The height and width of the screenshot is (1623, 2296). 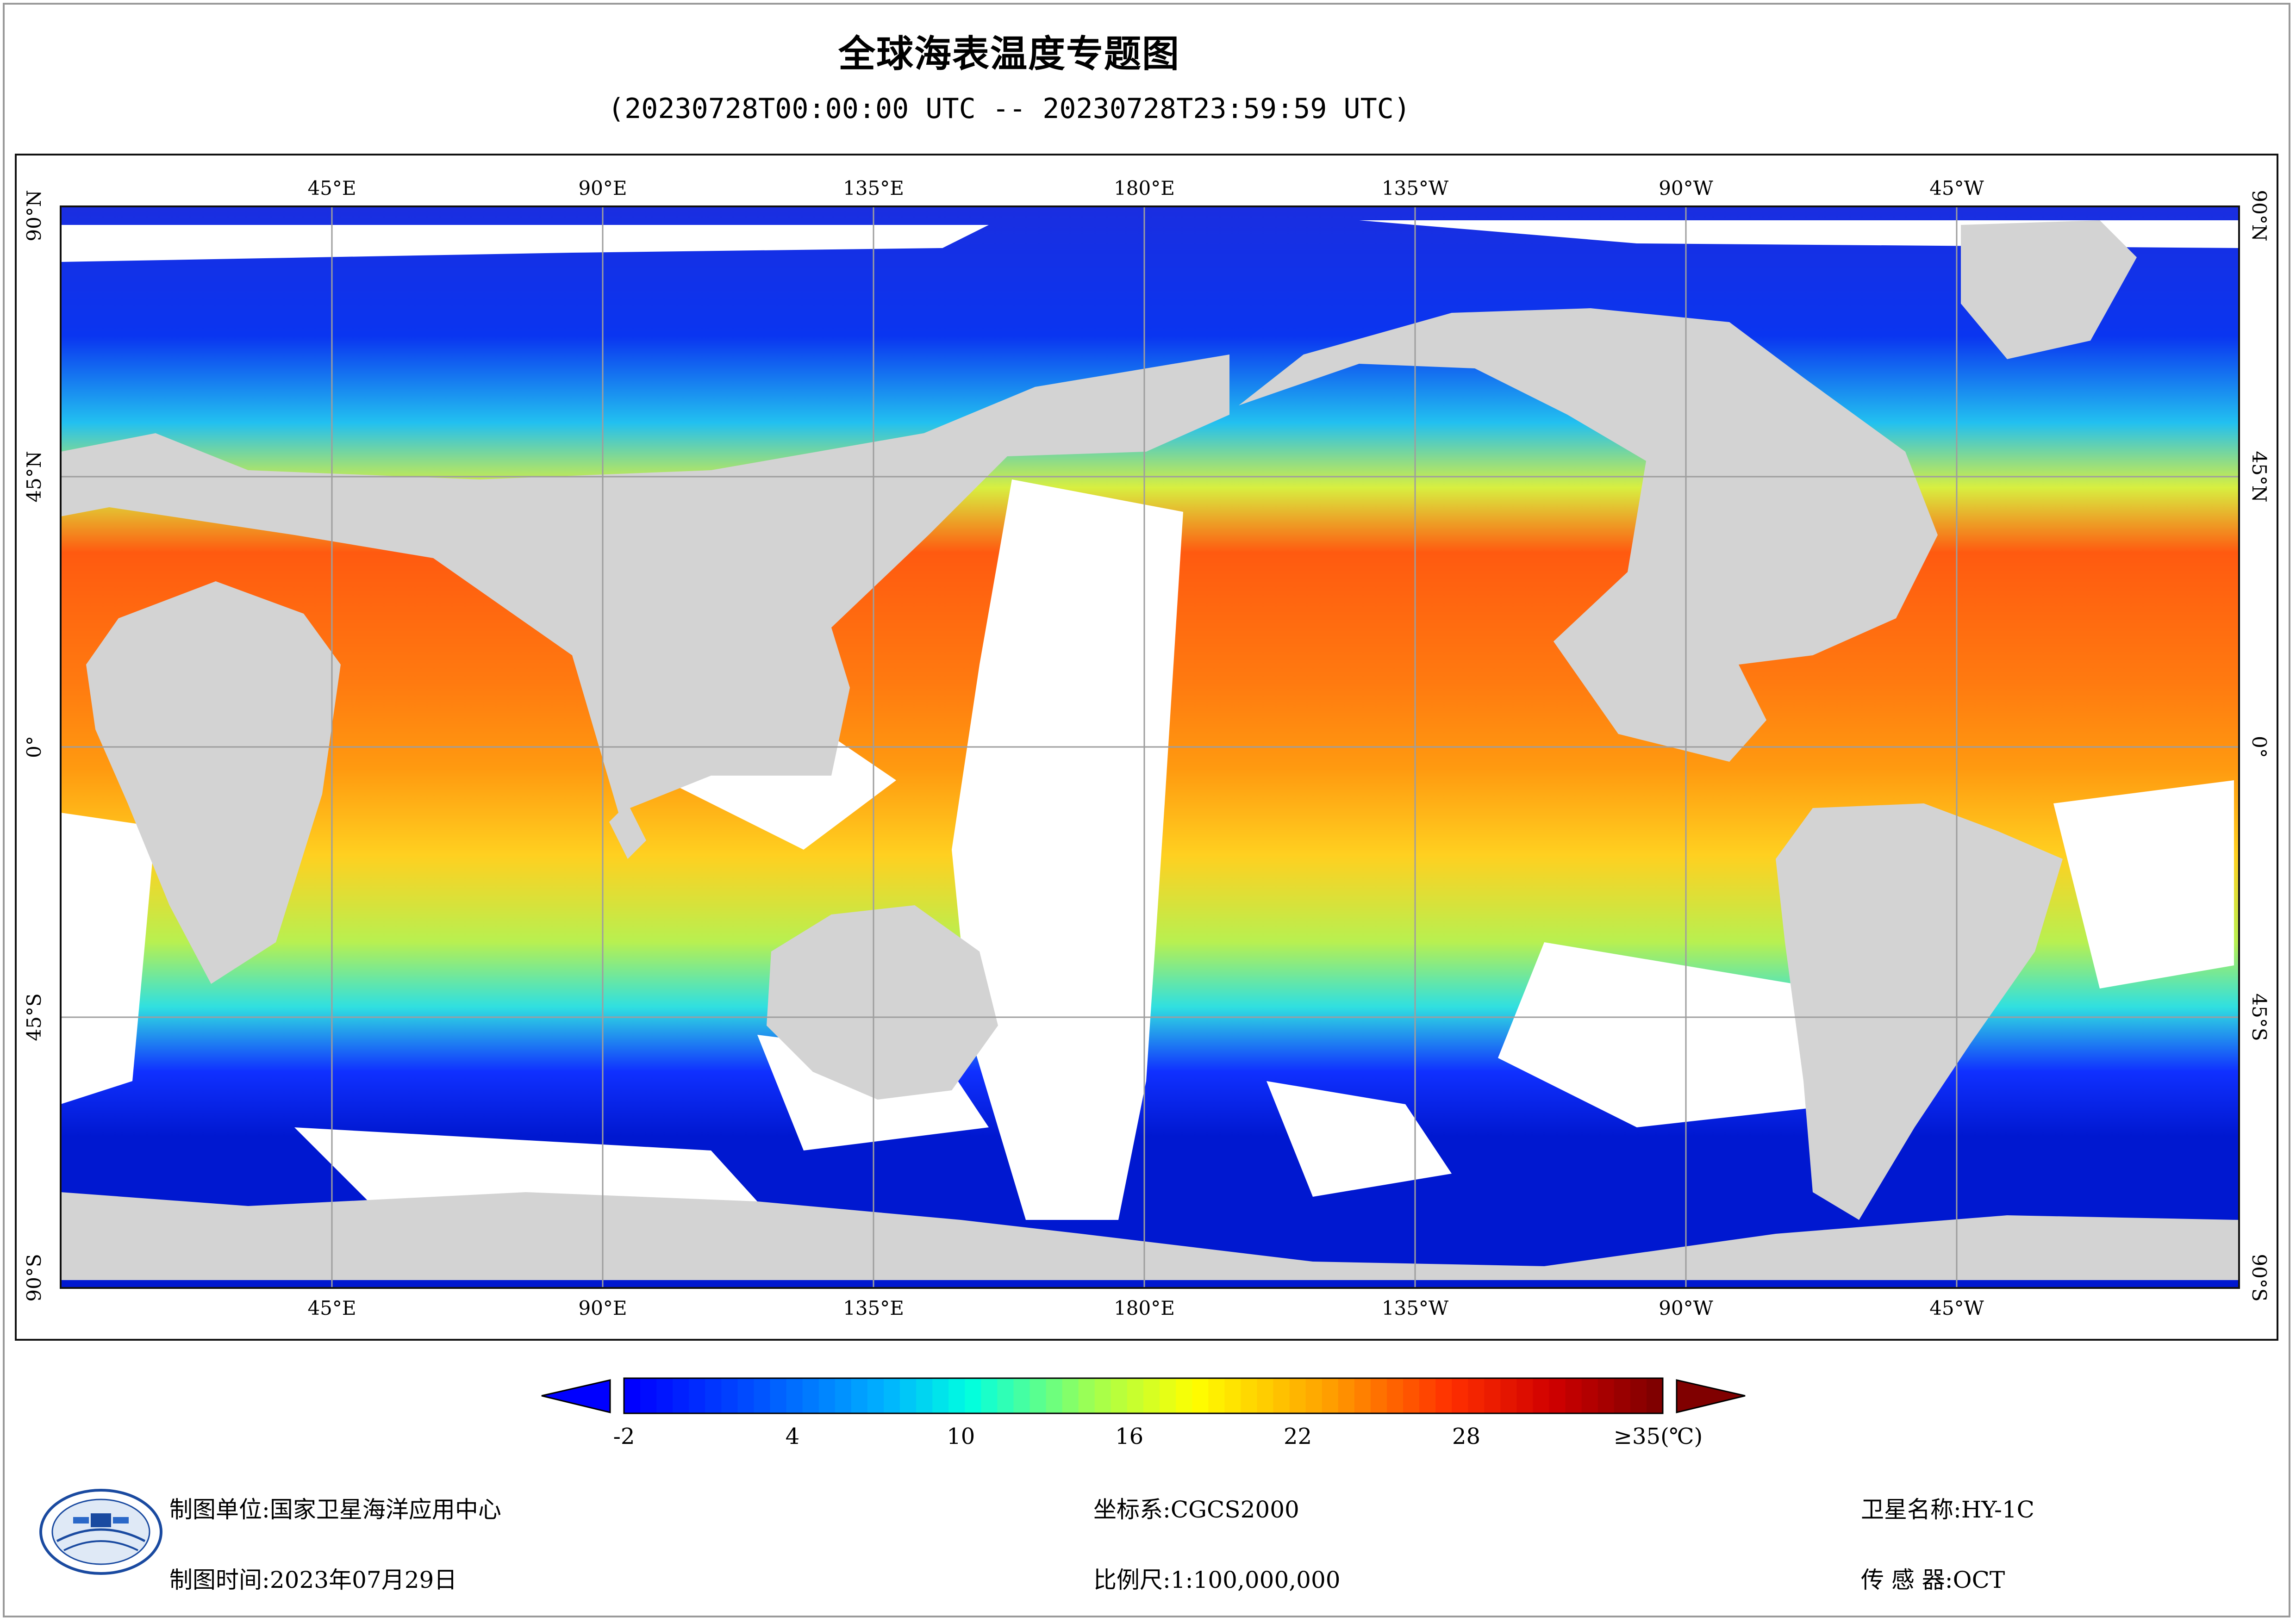 I want to click on lon-label-bottom: 135°E, so click(x=873, y=1308).